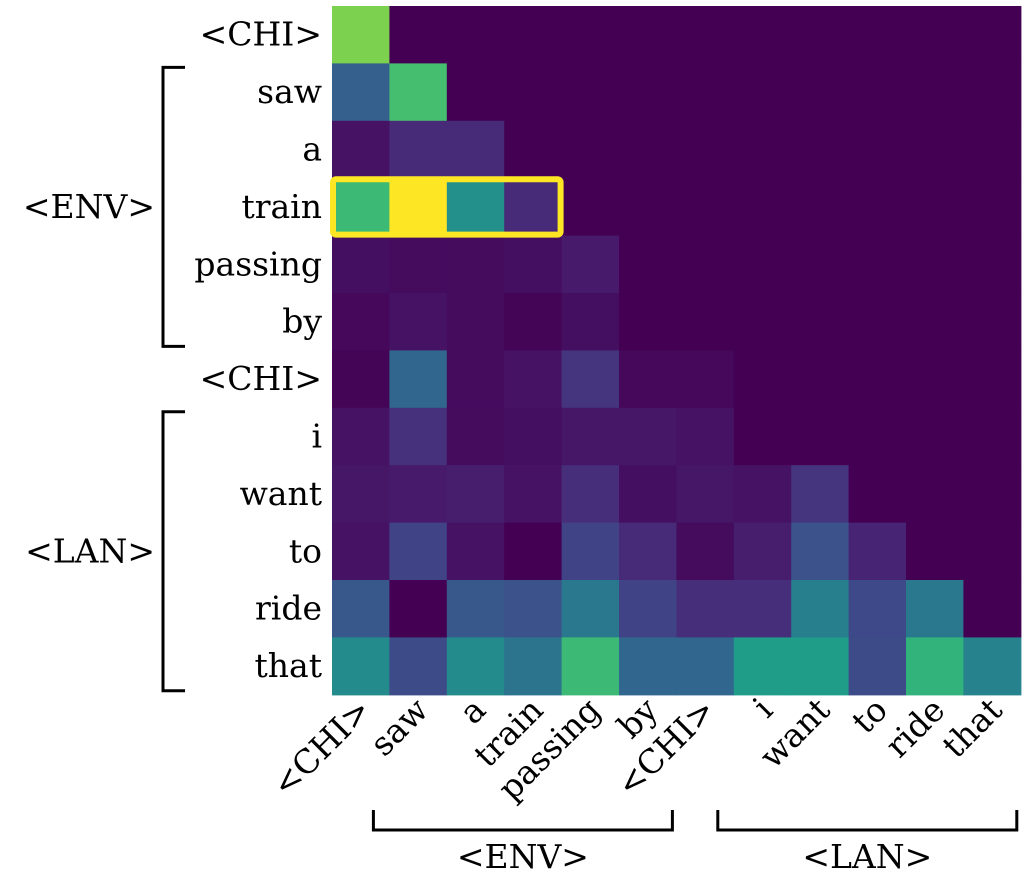 The image size is (1026, 884). What do you see at coordinates (281, 206) in the screenshot?
I see `row-label: train` at bounding box center [281, 206].